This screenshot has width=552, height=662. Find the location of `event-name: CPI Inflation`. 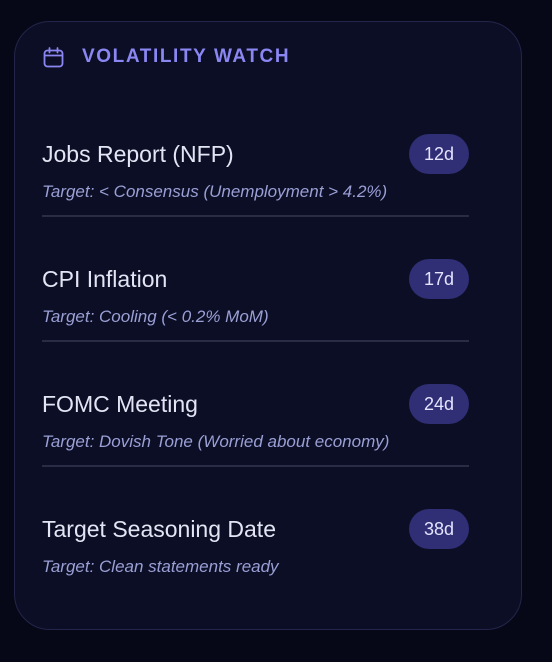

event-name: CPI Inflation is located at coordinates (105, 279).